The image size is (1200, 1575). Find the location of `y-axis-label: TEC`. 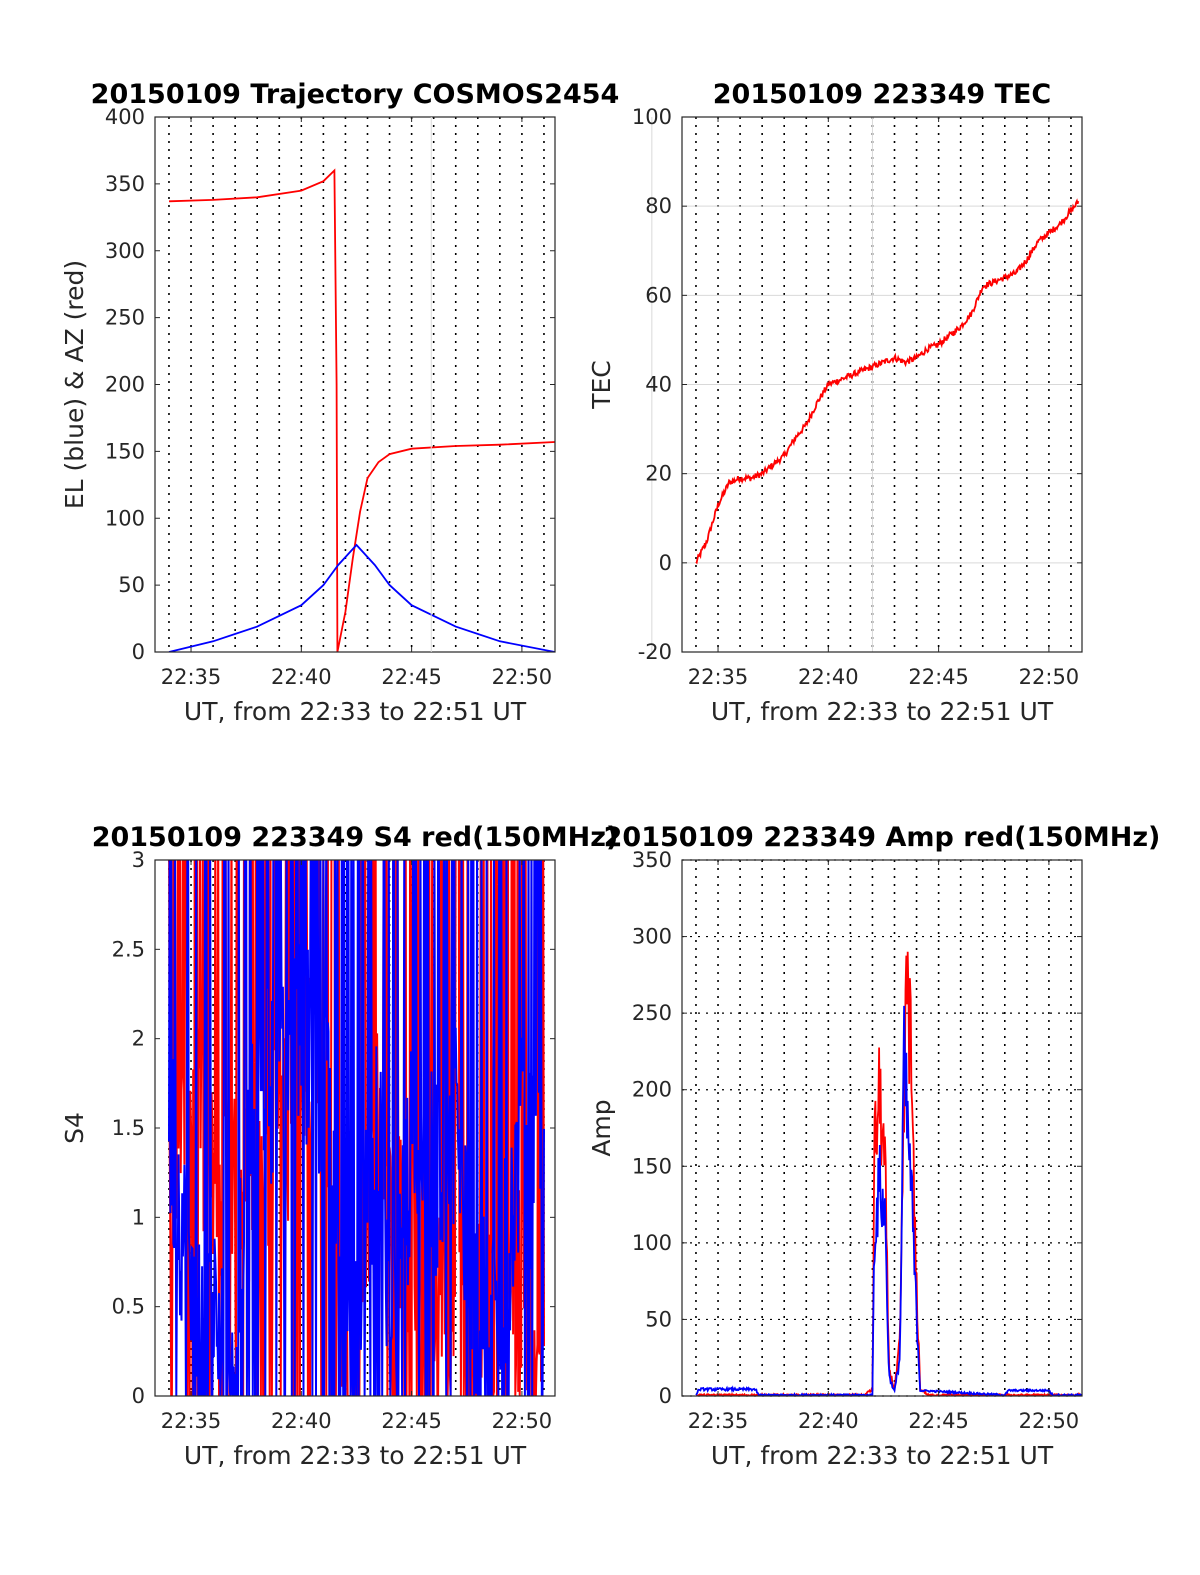

y-axis-label: TEC is located at coordinates (601, 385).